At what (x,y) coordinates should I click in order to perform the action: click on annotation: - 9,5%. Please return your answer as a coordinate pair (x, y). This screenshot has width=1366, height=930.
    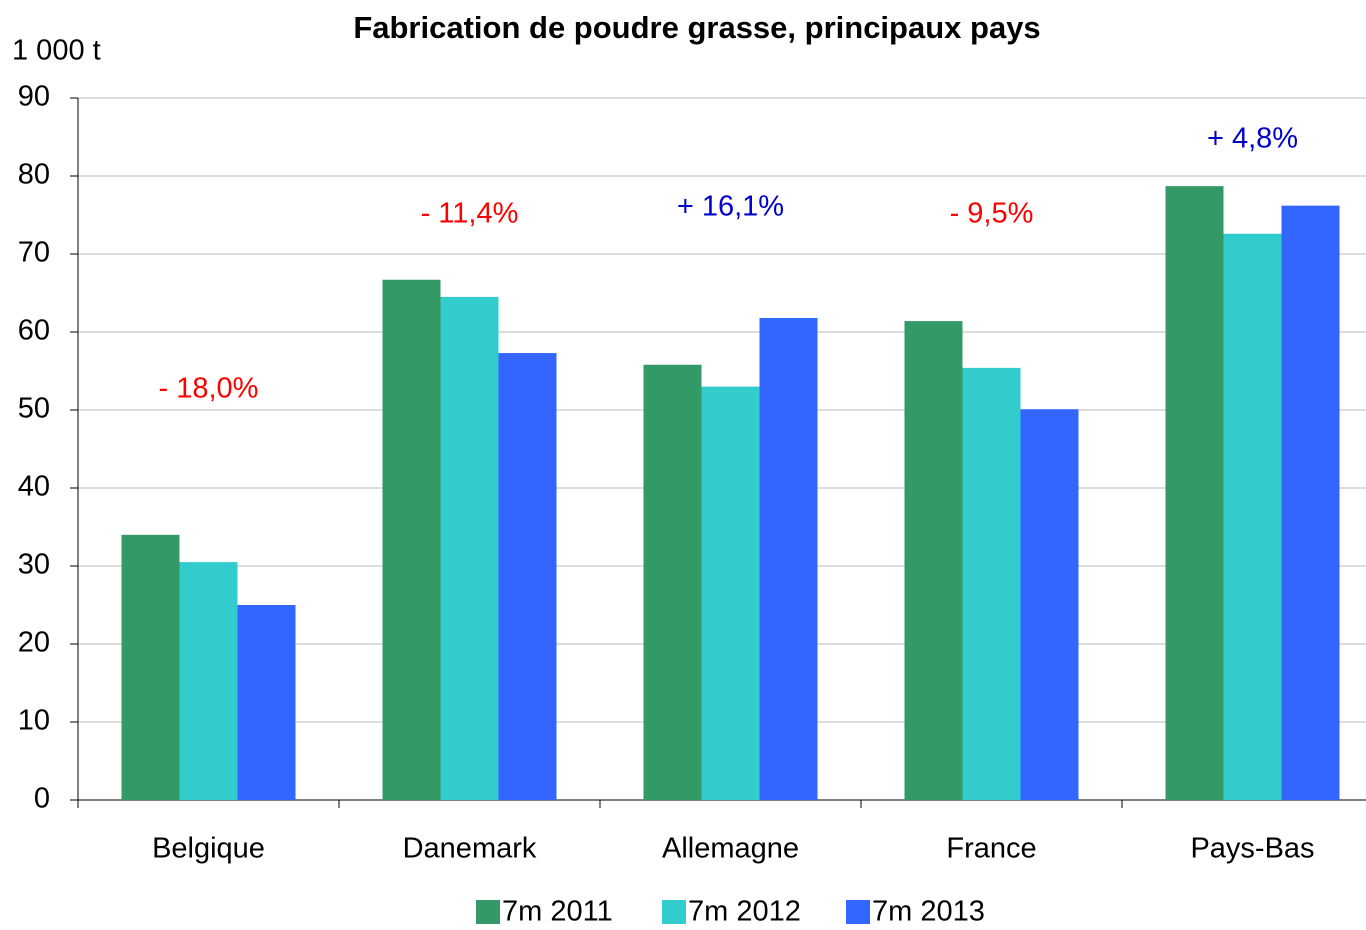
    Looking at the image, I should click on (992, 214).